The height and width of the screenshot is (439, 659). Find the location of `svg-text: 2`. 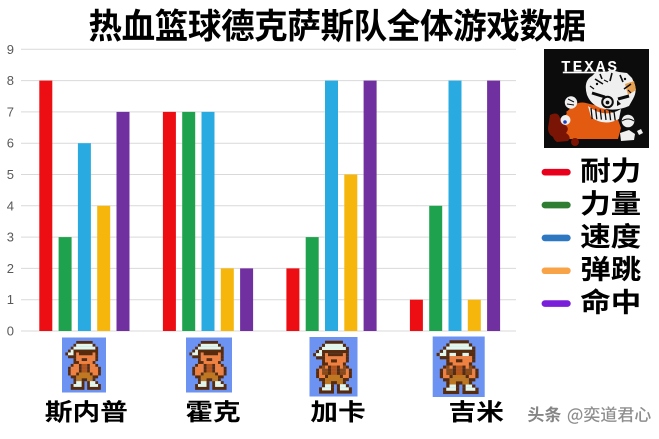

svg-text: 2 is located at coordinates (10, 268).